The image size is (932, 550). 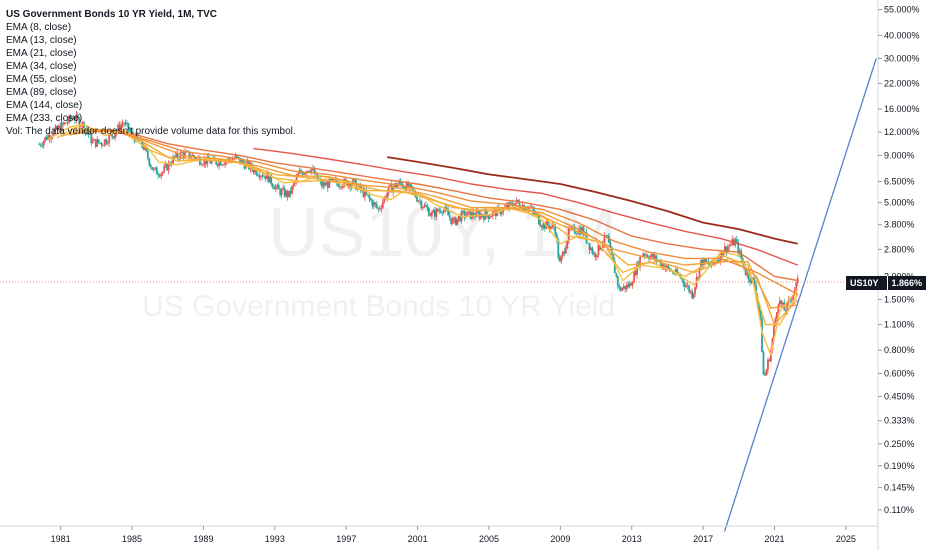 I want to click on y-tick-label: 0.450%, so click(x=899, y=396).